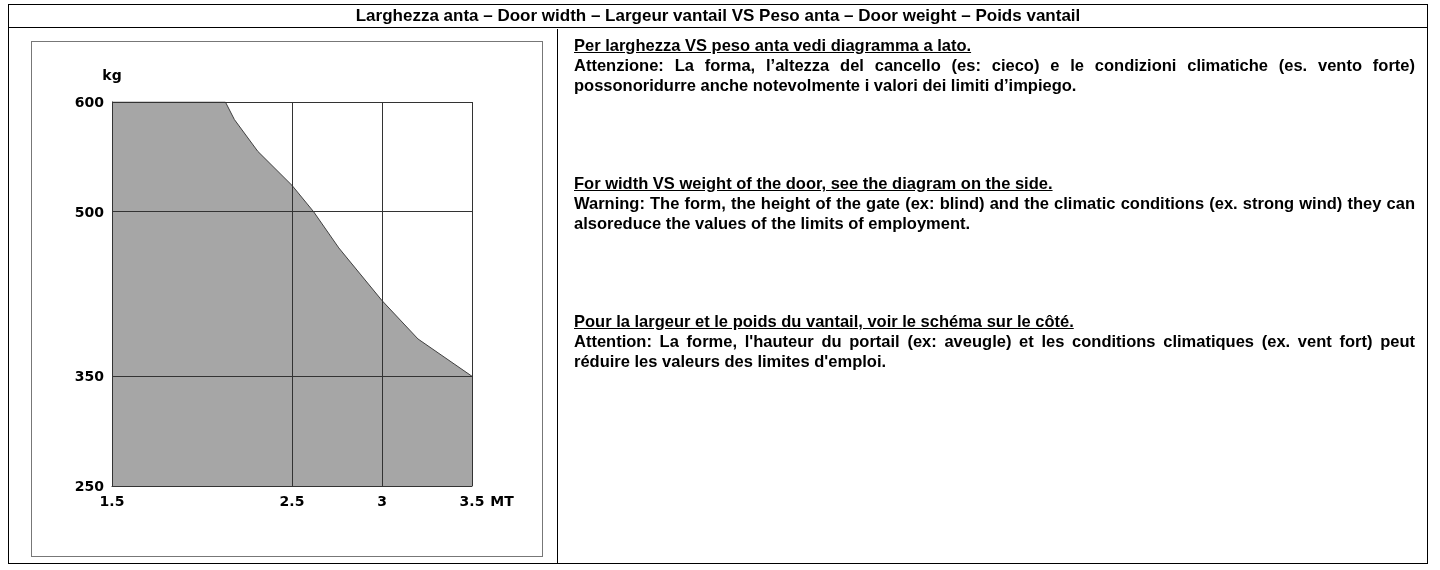 Image resolution: width=1440 pixels, height=570 pixels. Describe the element at coordinates (112, 501) in the screenshot. I see `x-tick-label: 1.5` at that location.